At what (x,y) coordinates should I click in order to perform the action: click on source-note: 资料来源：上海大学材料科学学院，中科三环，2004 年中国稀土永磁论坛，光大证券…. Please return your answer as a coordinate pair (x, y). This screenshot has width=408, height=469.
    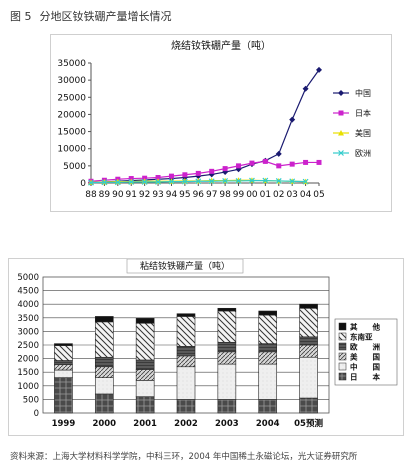
    Looking at the image, I should click on (184, 457).